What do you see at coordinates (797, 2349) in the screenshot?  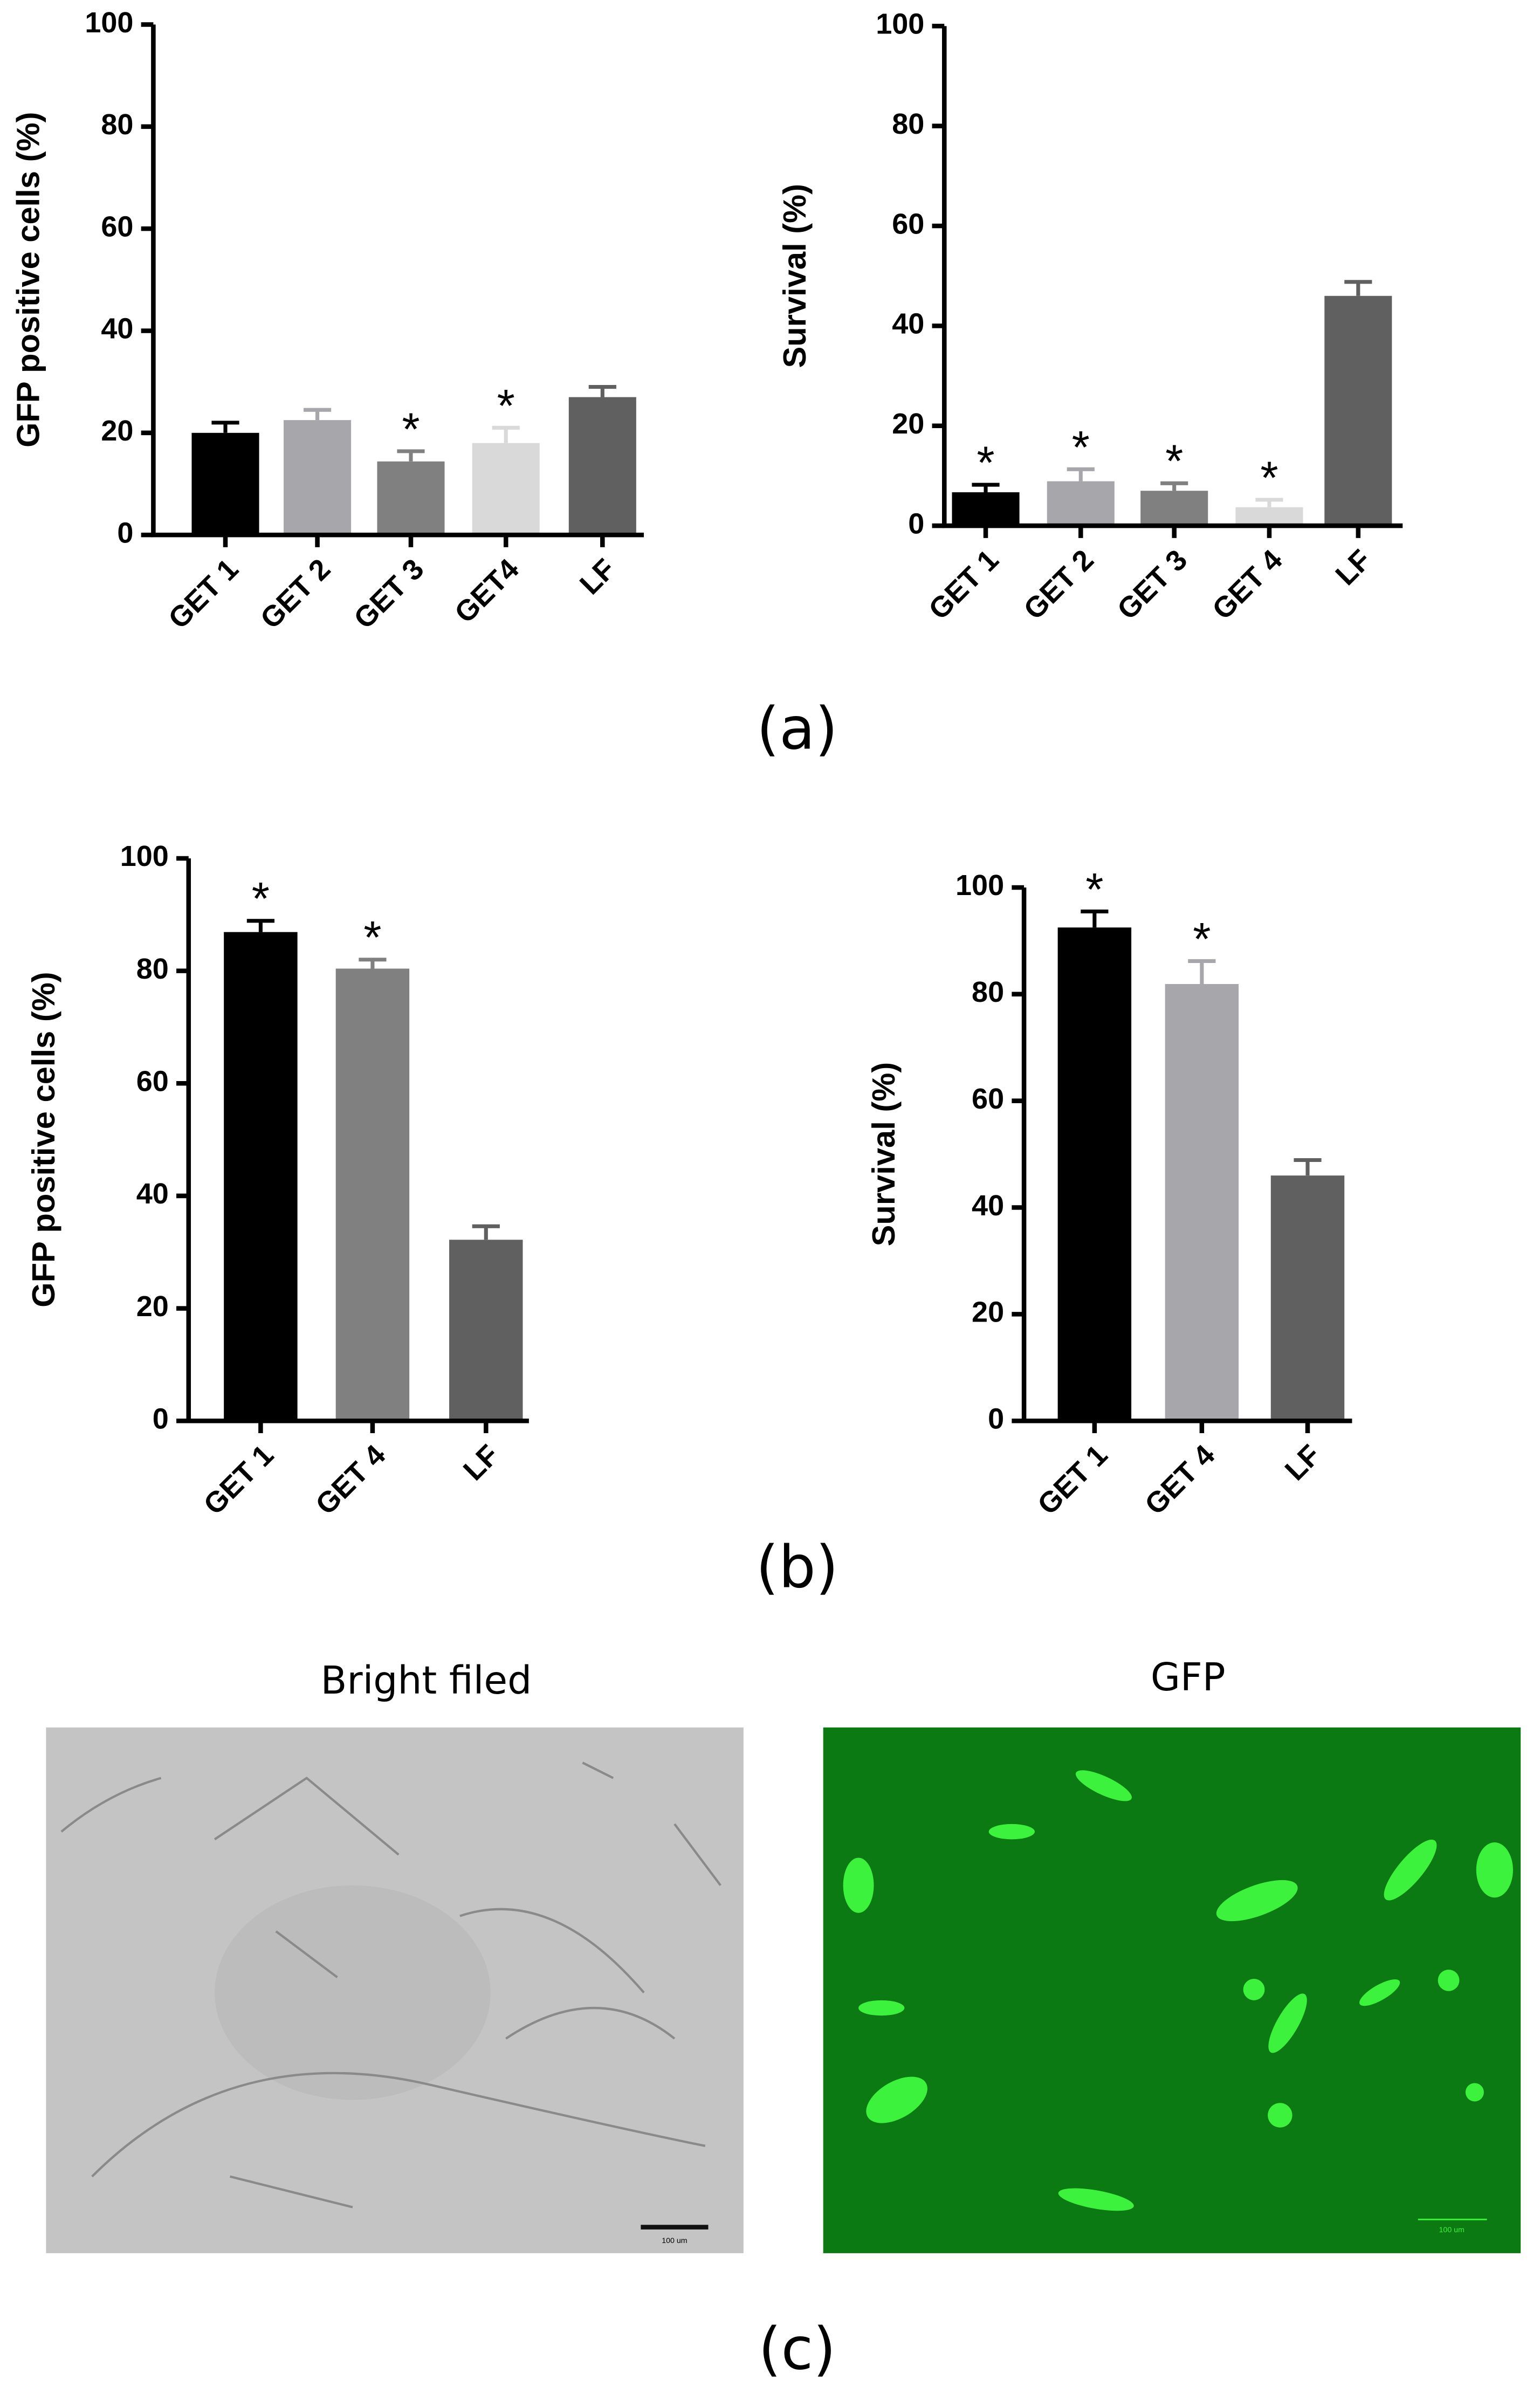 I see `panel-label: (c)` at bounding box center [797, 2349].